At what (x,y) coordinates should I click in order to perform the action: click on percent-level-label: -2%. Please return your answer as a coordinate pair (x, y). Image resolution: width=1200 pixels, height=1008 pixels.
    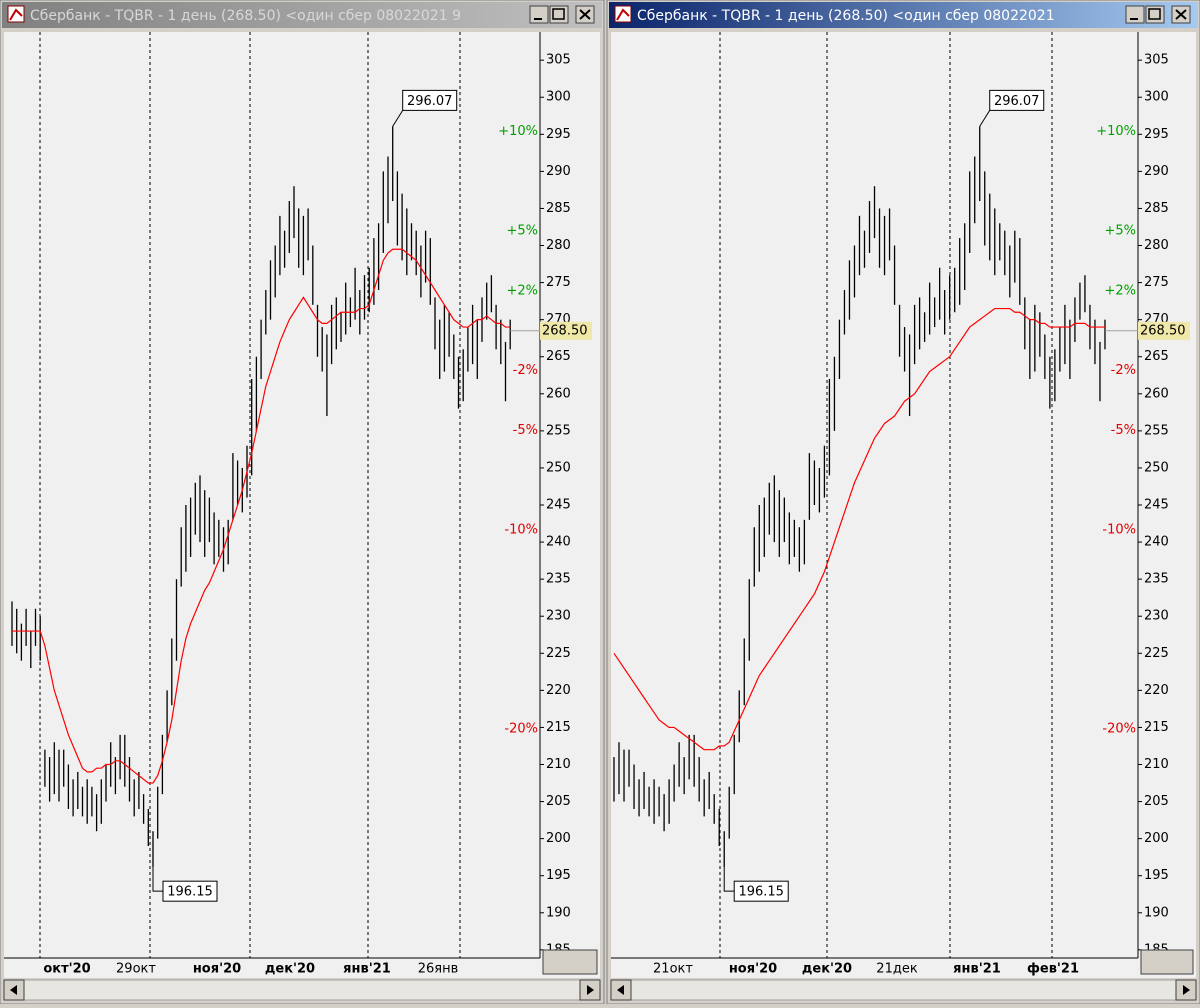
    Looking at the image, I should click on (525, 370).